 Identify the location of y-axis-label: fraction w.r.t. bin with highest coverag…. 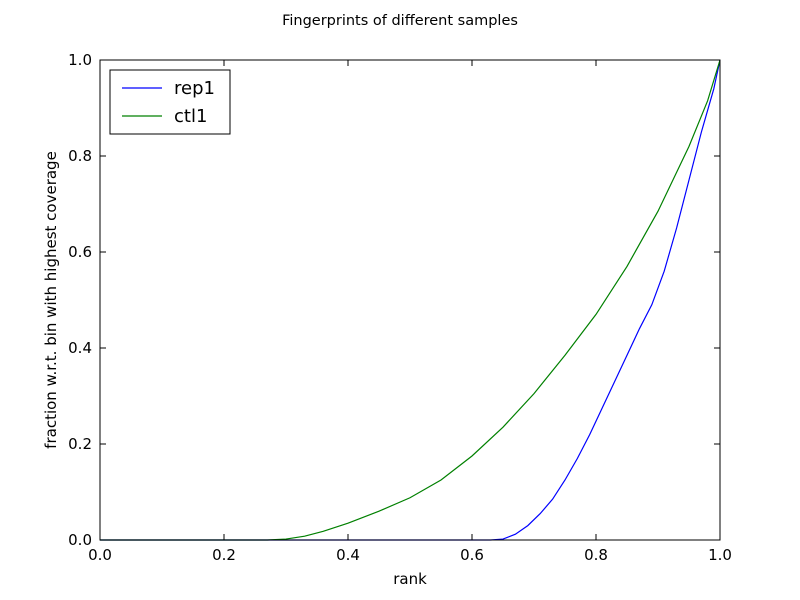
(51, 300).